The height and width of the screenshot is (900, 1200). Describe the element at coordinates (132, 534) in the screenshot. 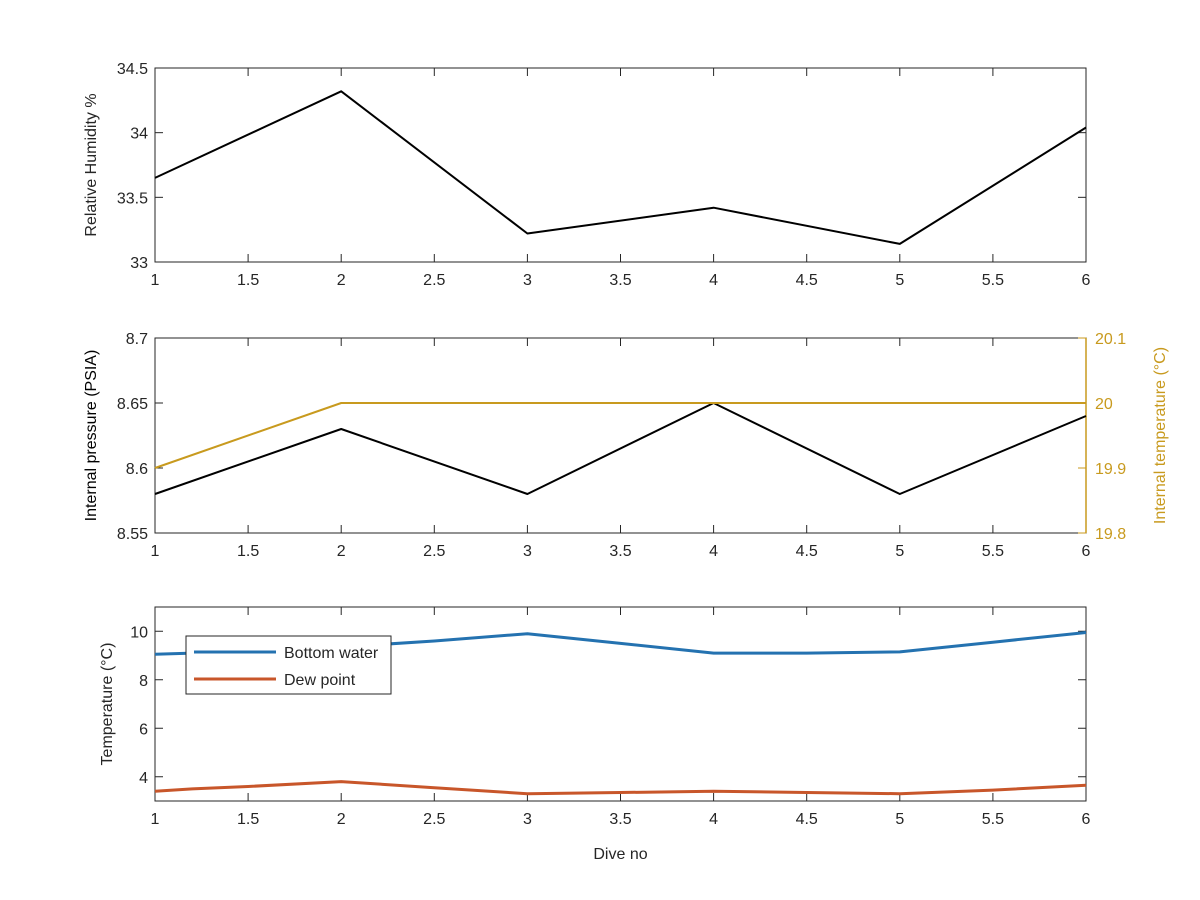

I see `y-tick-label: 8.55` at that location.